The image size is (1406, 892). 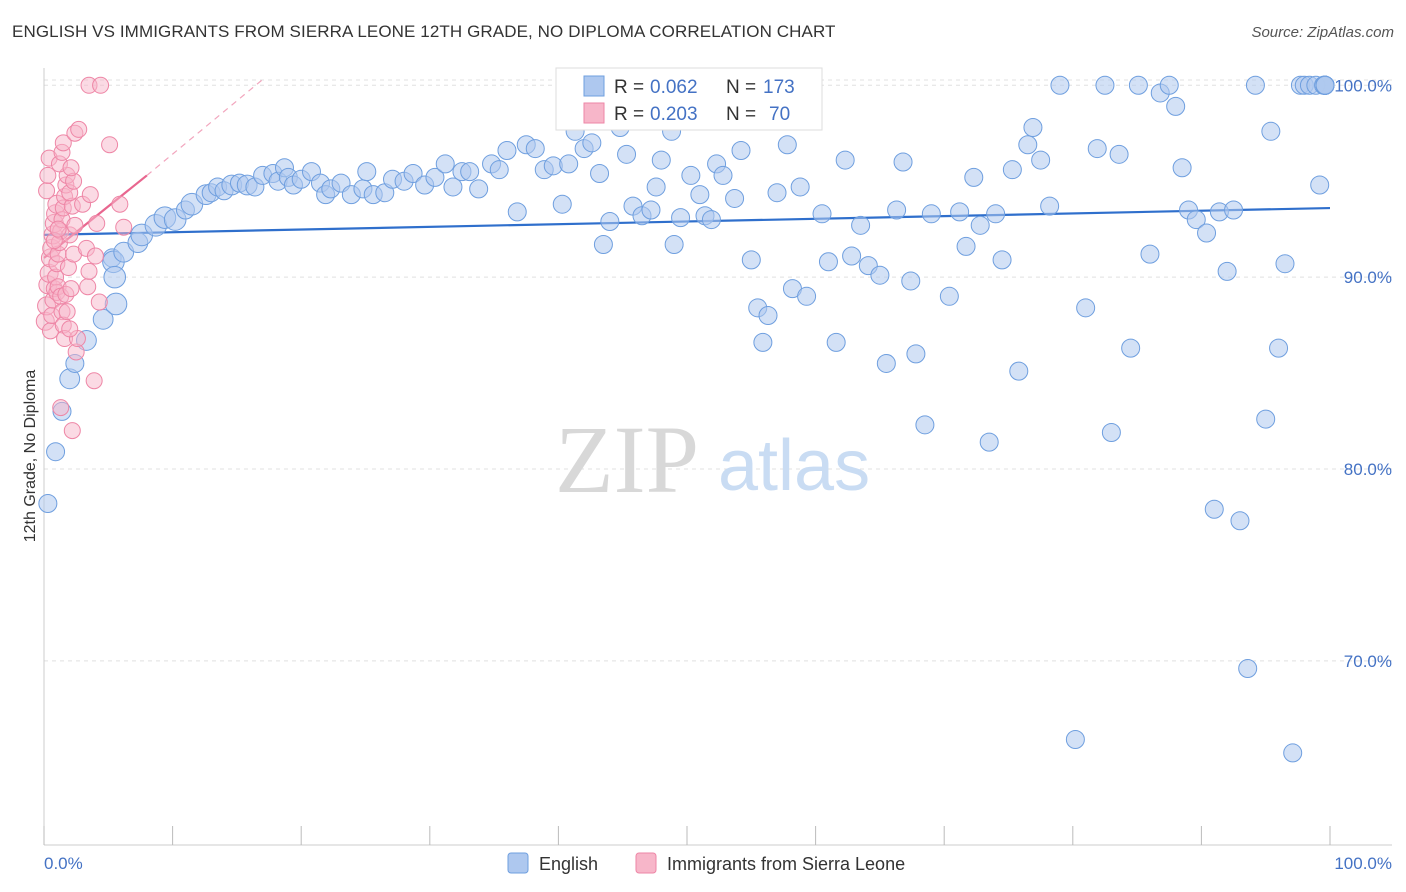 I want to click on bottom-legend-english-swatch, so click(x=518, y=863).